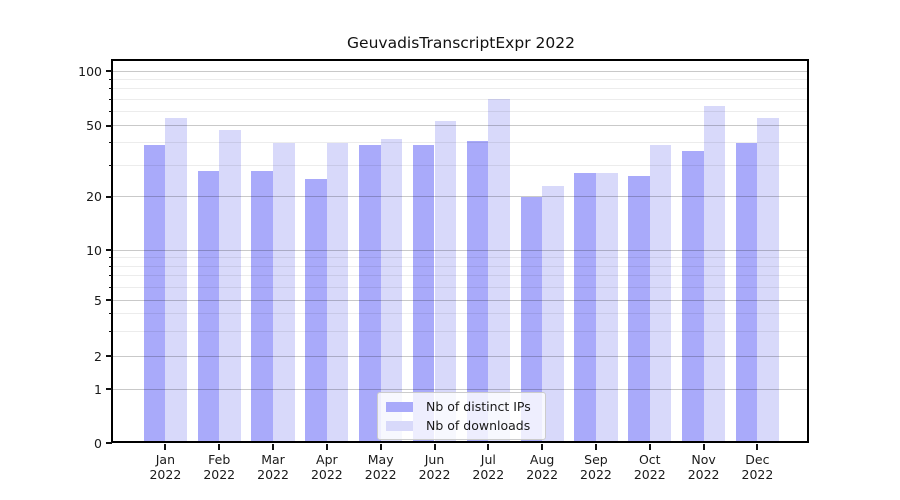  I want to click on bar-nb-of-downloads-may-2022, so click(391, 291).